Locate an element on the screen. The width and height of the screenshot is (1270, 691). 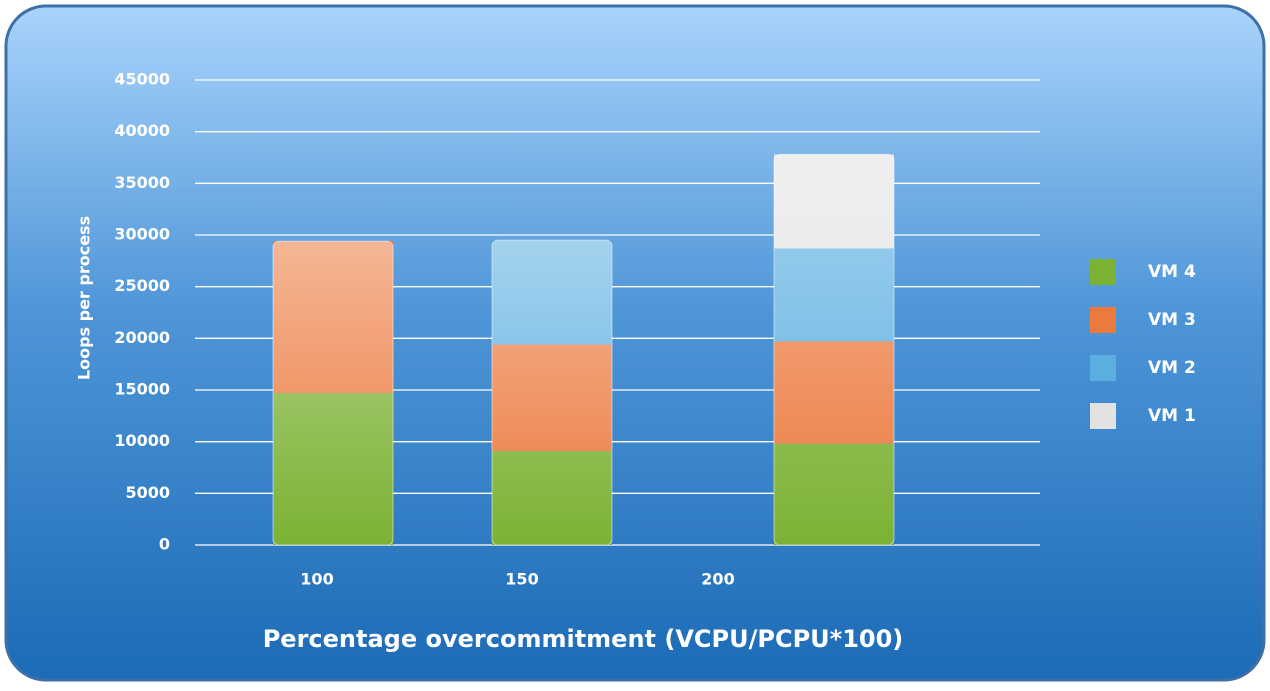
legend-label: VM 4 is located at coordinates (1172, 272).